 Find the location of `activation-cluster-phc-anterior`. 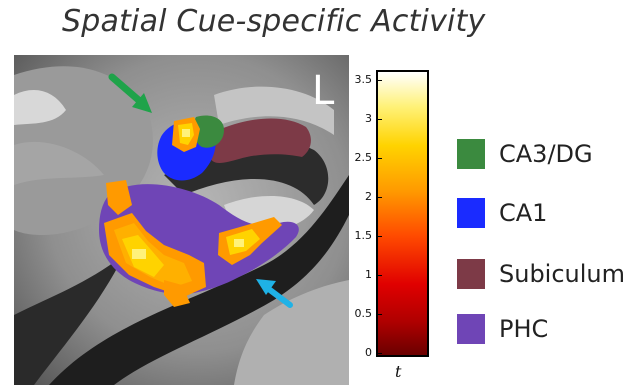

activation-cluster-phc-anterior is located at coordinates (250, 241).